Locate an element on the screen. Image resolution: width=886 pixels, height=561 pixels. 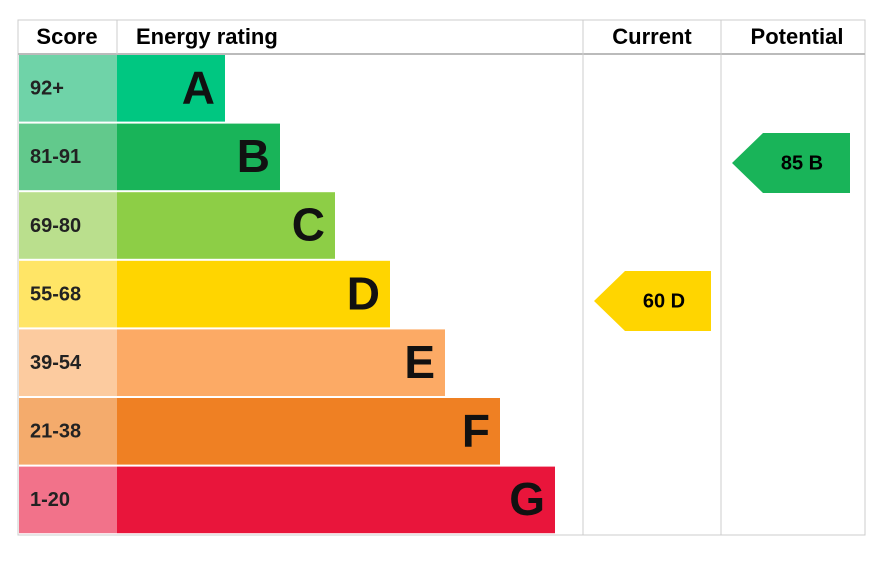
rating-letter: A is located at coordinates (198, 87).